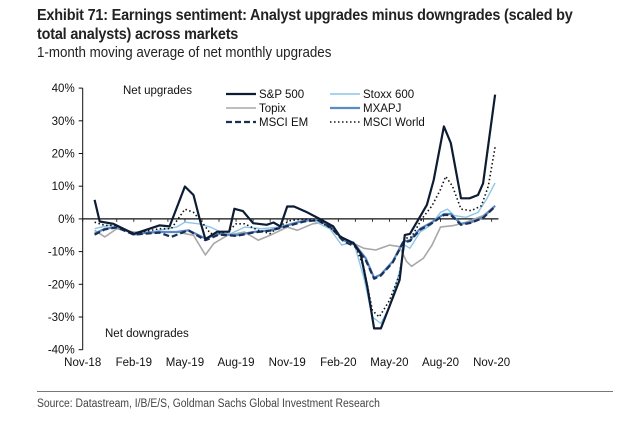  What do you see at coordinates (185, 363) in the screenshot?
I see `x-tick-label: May-19` at bounding box center [185, 363].